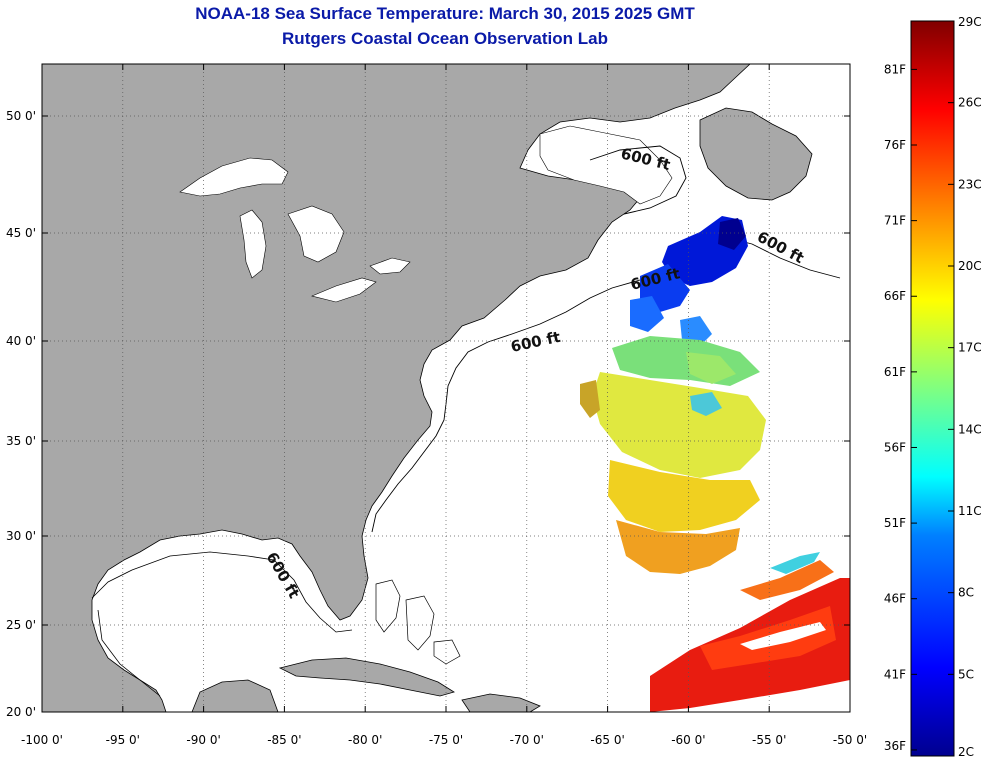 The image size is (984, 770). Describe the element at coordinates (253, 244) in the screenshot. I see `lake-michigan` at that location.